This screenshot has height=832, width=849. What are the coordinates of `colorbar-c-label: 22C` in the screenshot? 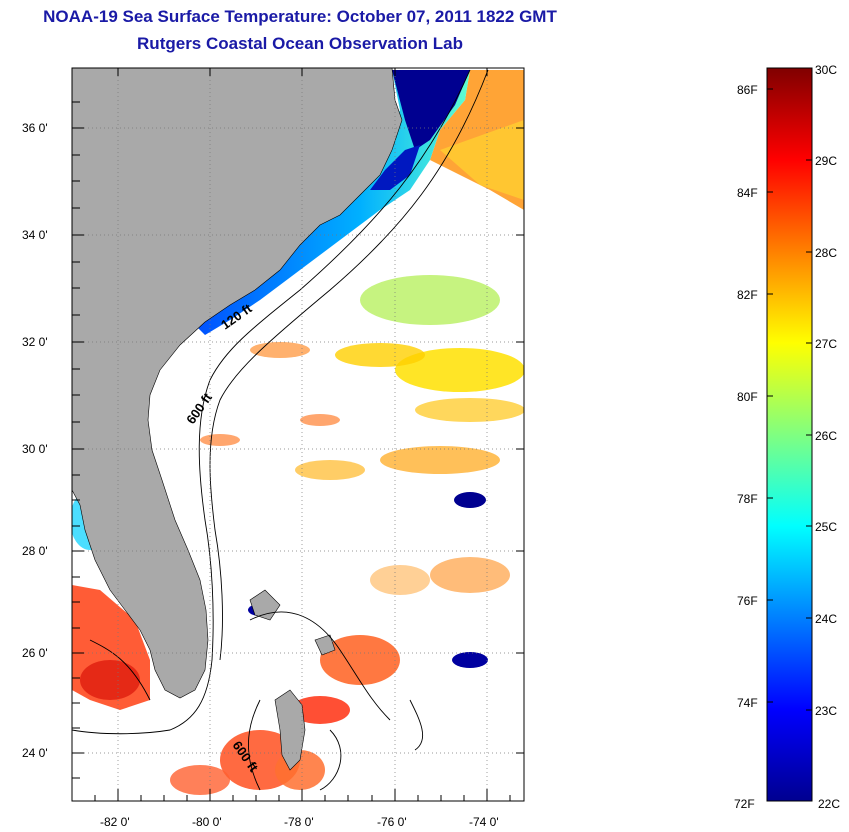 It's located at (829, 804).